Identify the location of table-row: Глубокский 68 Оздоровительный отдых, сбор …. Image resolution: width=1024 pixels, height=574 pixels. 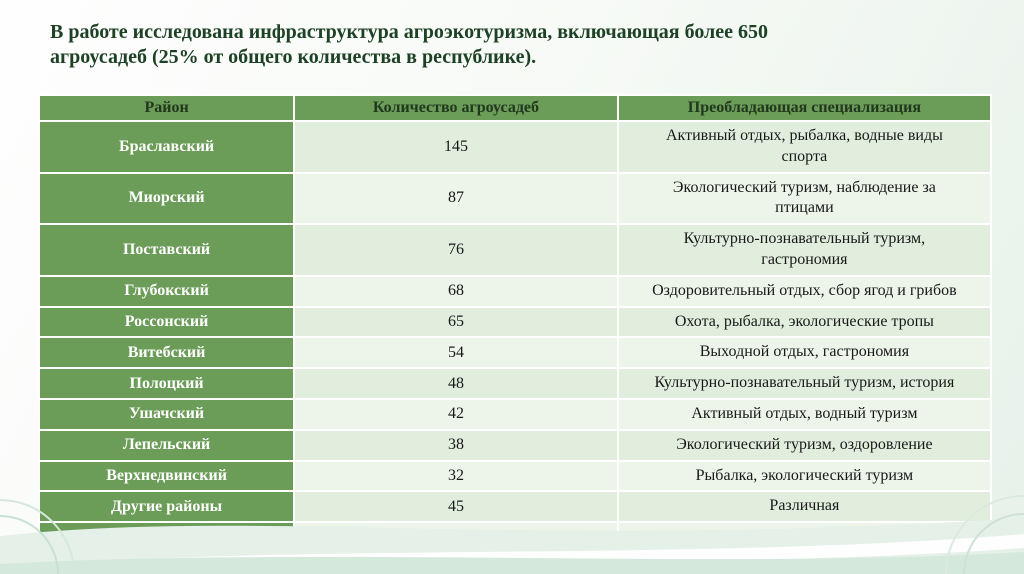
(515, 291).